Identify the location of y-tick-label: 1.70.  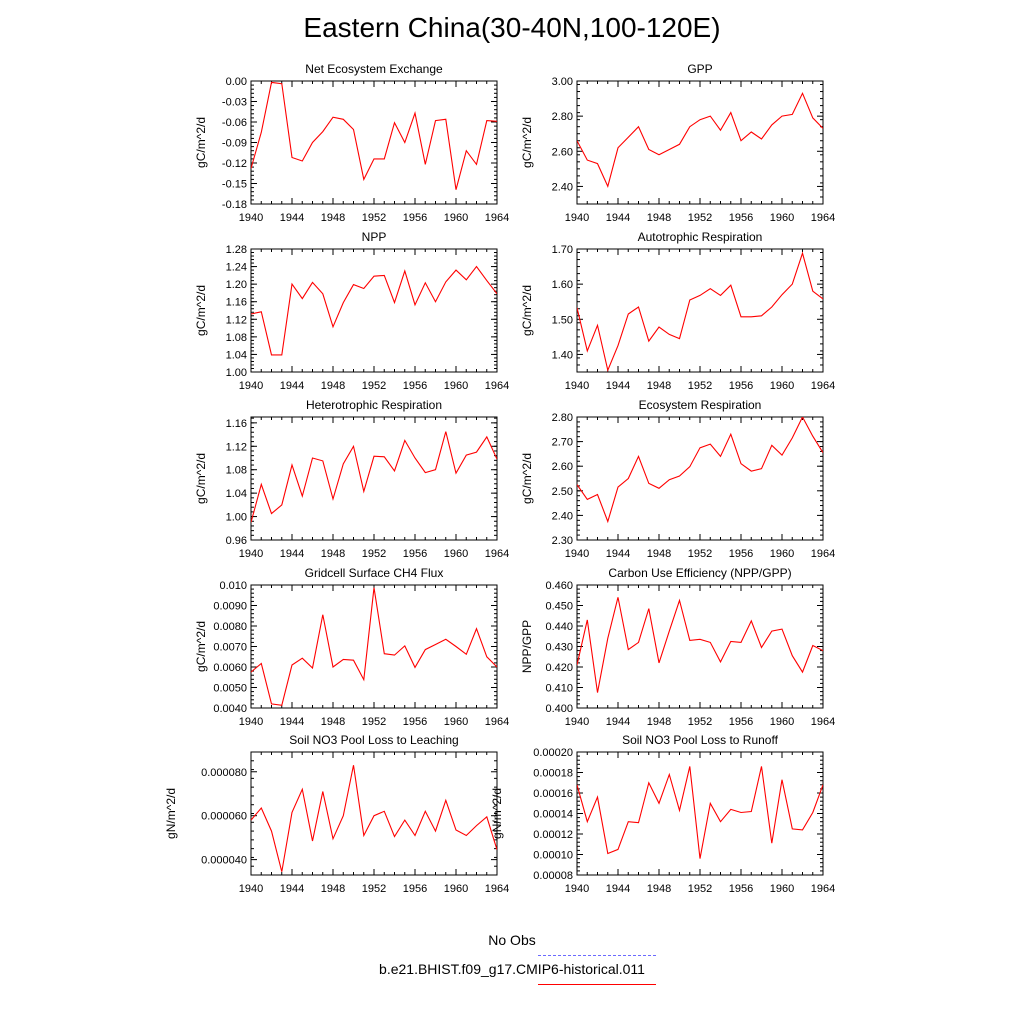
(562, 250).